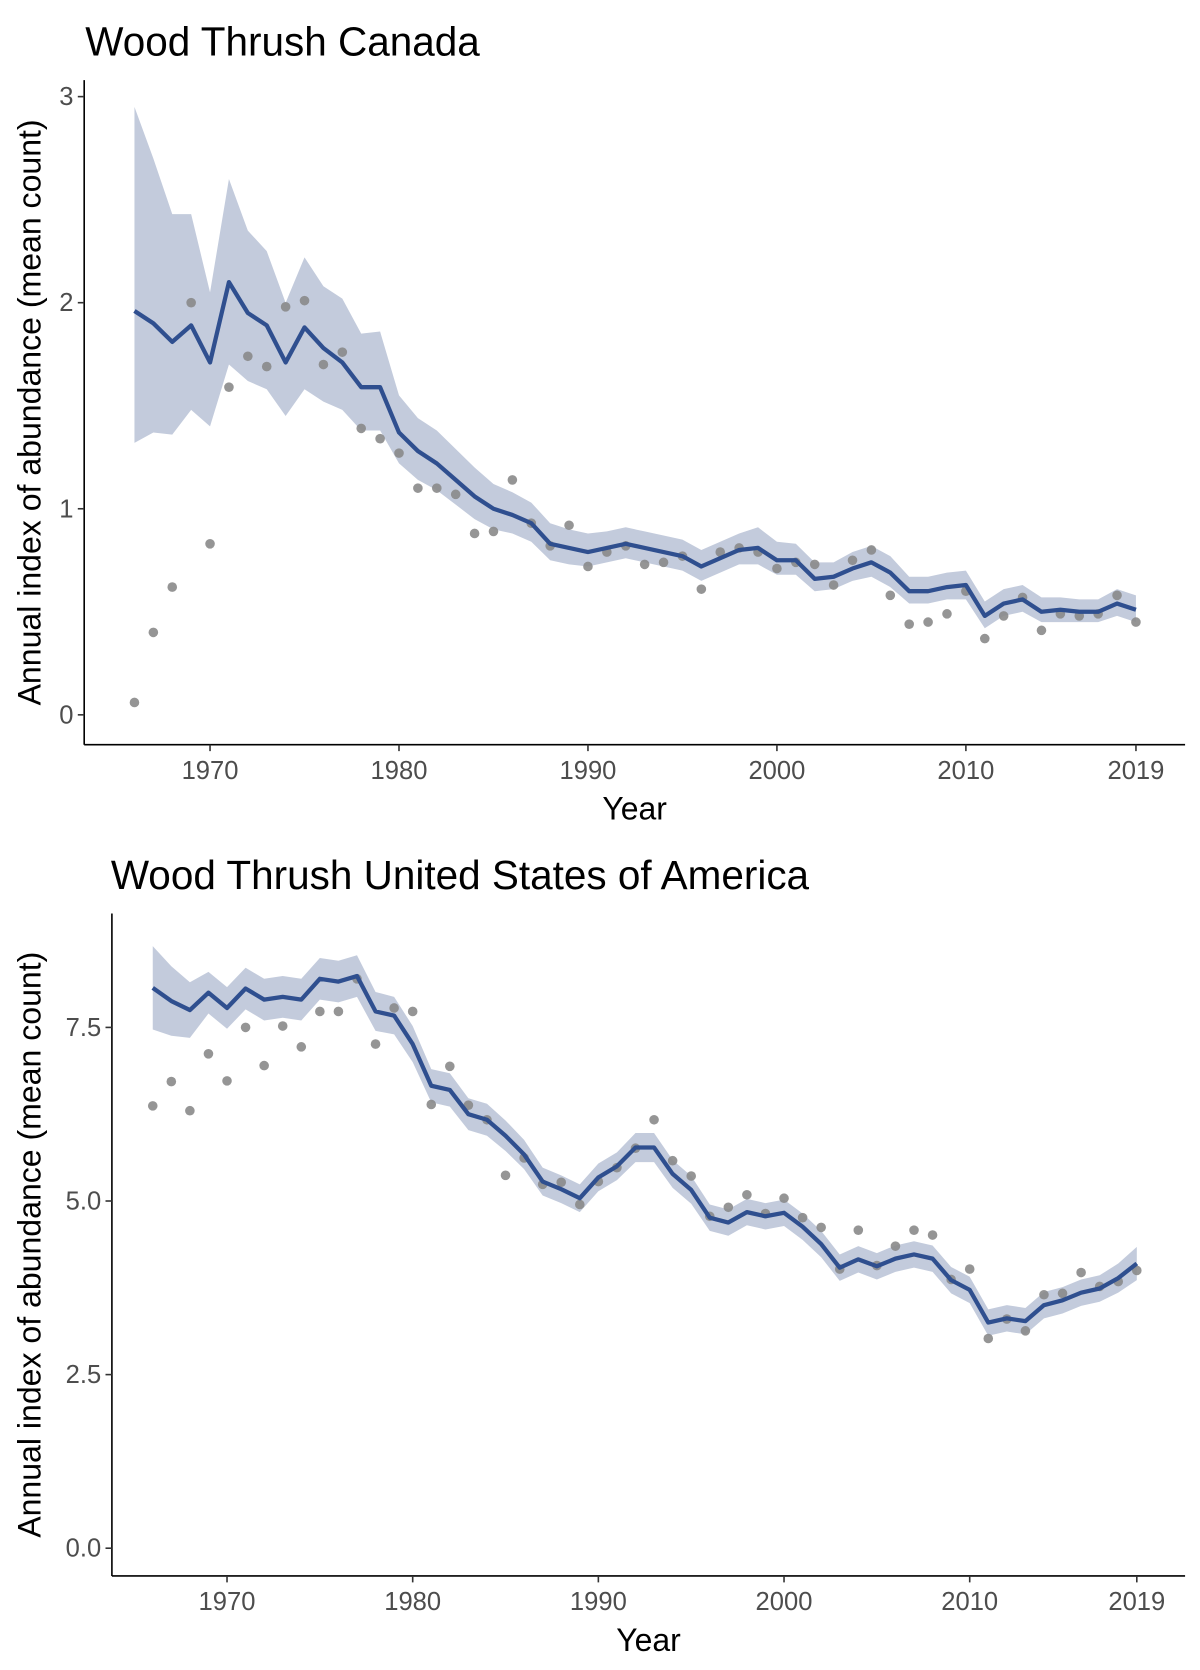  What do you see at coordinates (84, 1375) in the screenshot?
I see `y-tick-label: 2.5` at bounding box center [84, 1375].